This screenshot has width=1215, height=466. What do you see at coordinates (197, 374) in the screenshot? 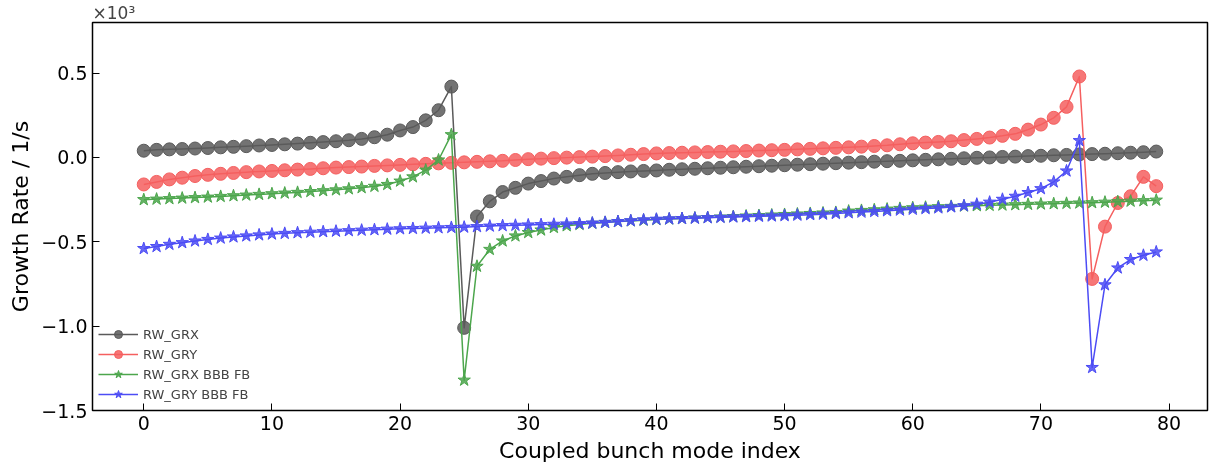
I see `legend-label: RW_GRX BBB FB` at bounding box center [197, 374].